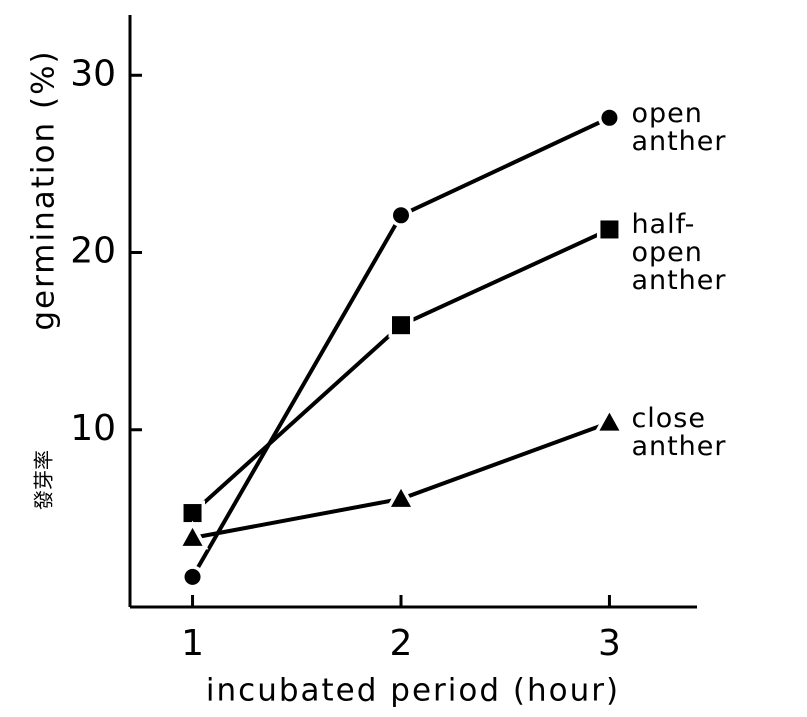 This screenshot has height=717, width=807. Describe the element at coordinates (413, 691) in the screenshot. I see `x-axis-label: incubated period (hour)` at that location.